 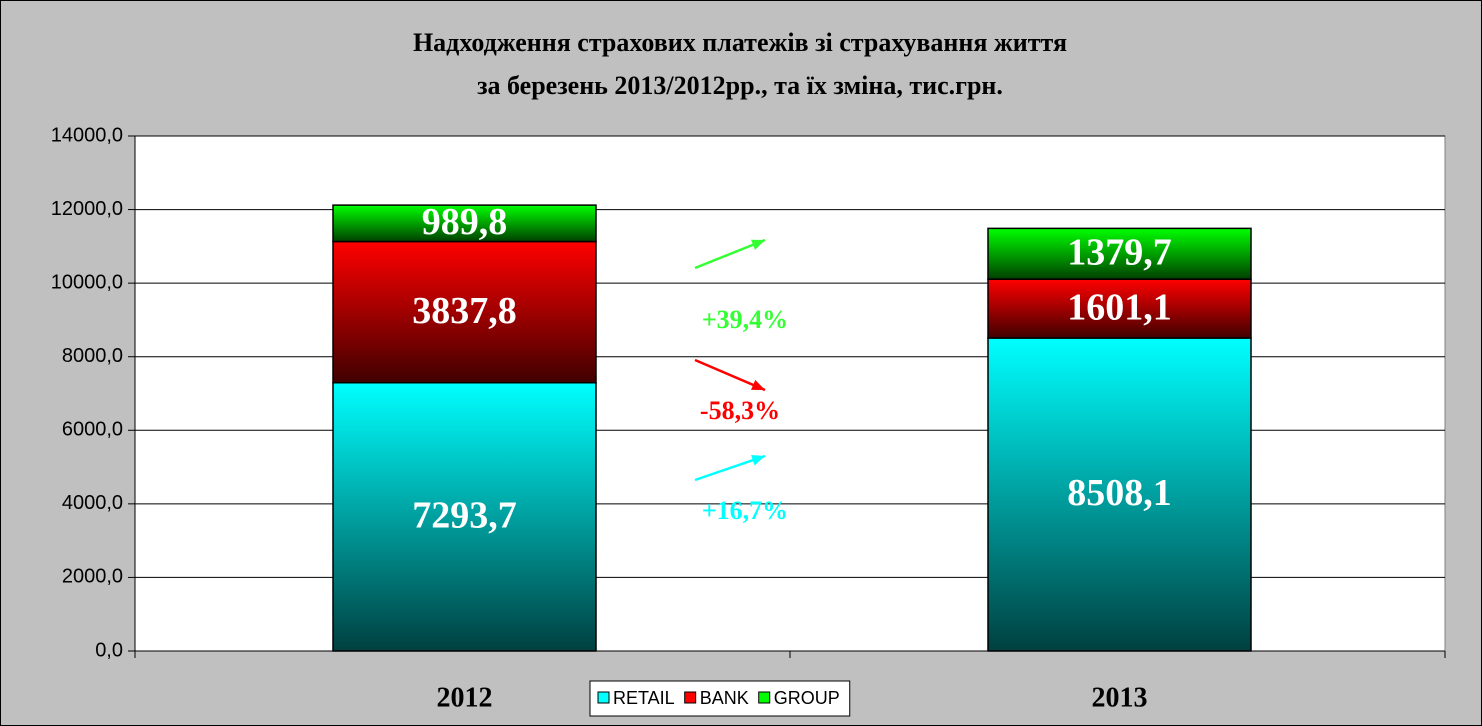 I want to click on legend, so click(x=720, y=698).